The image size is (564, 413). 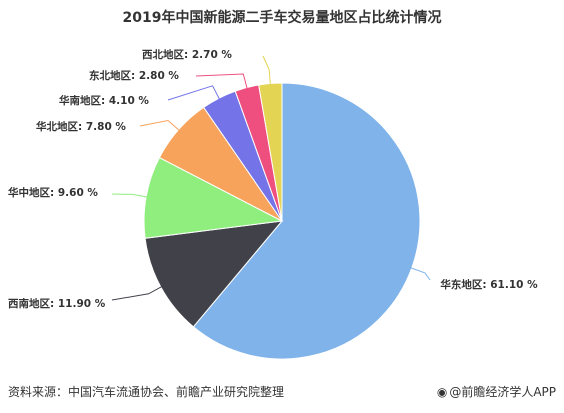 I want to click on slice-label: 西南地区: 11.90 %, so click(x=57, y=303).